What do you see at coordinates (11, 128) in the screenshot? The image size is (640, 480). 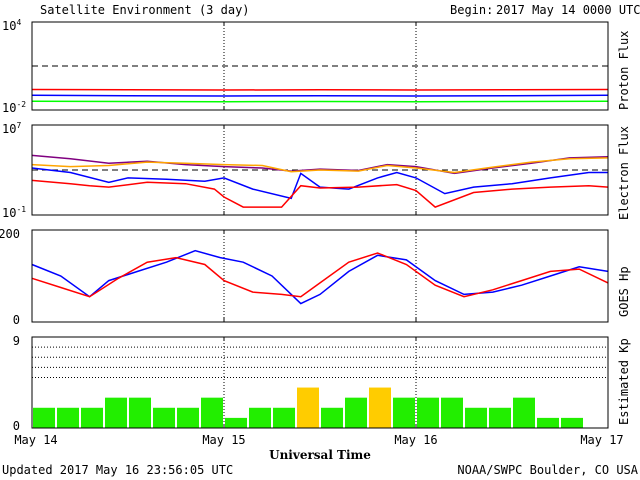 I see `y-tick-label: 107` at bounding box center [11, 128].